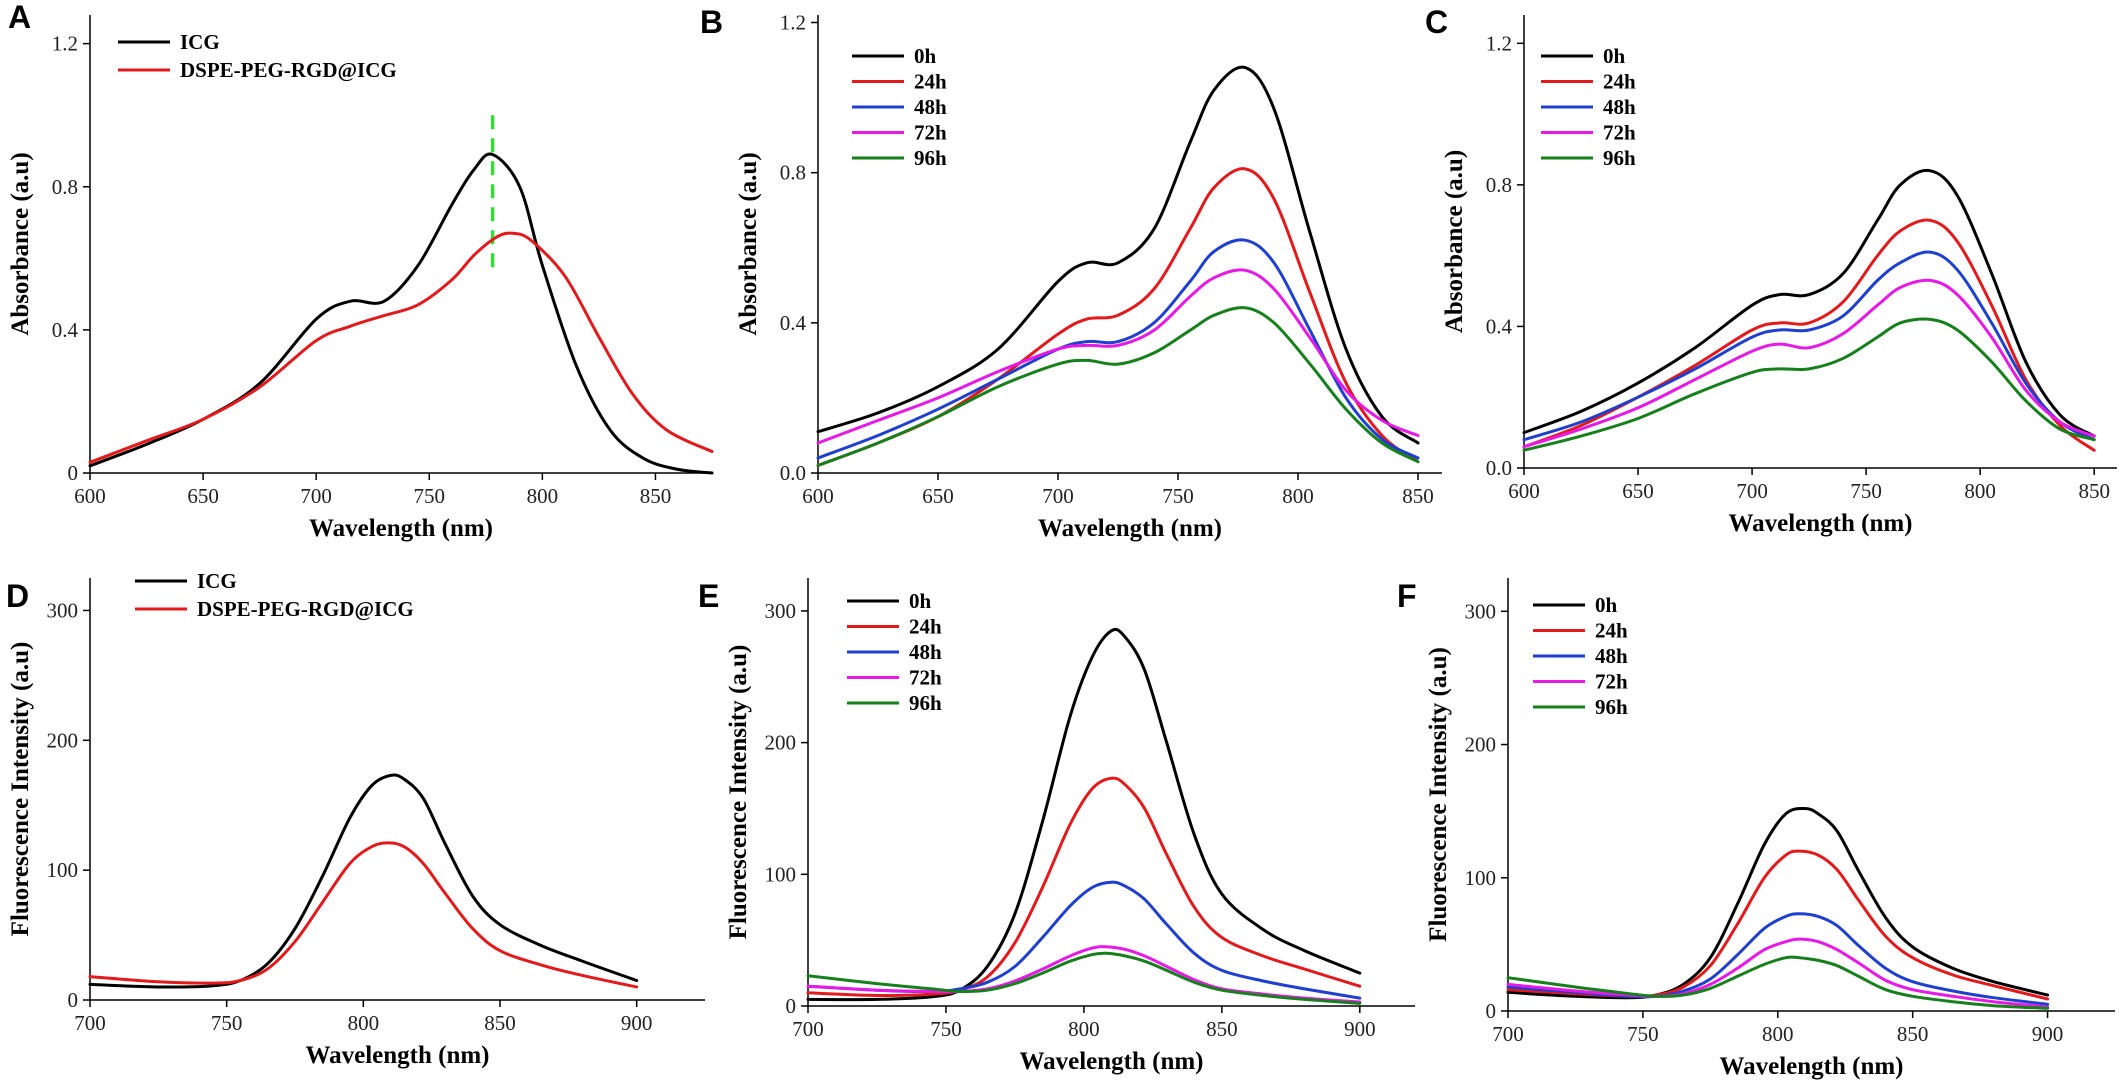  I want to click on panel-letter: D, so click(17, 596).